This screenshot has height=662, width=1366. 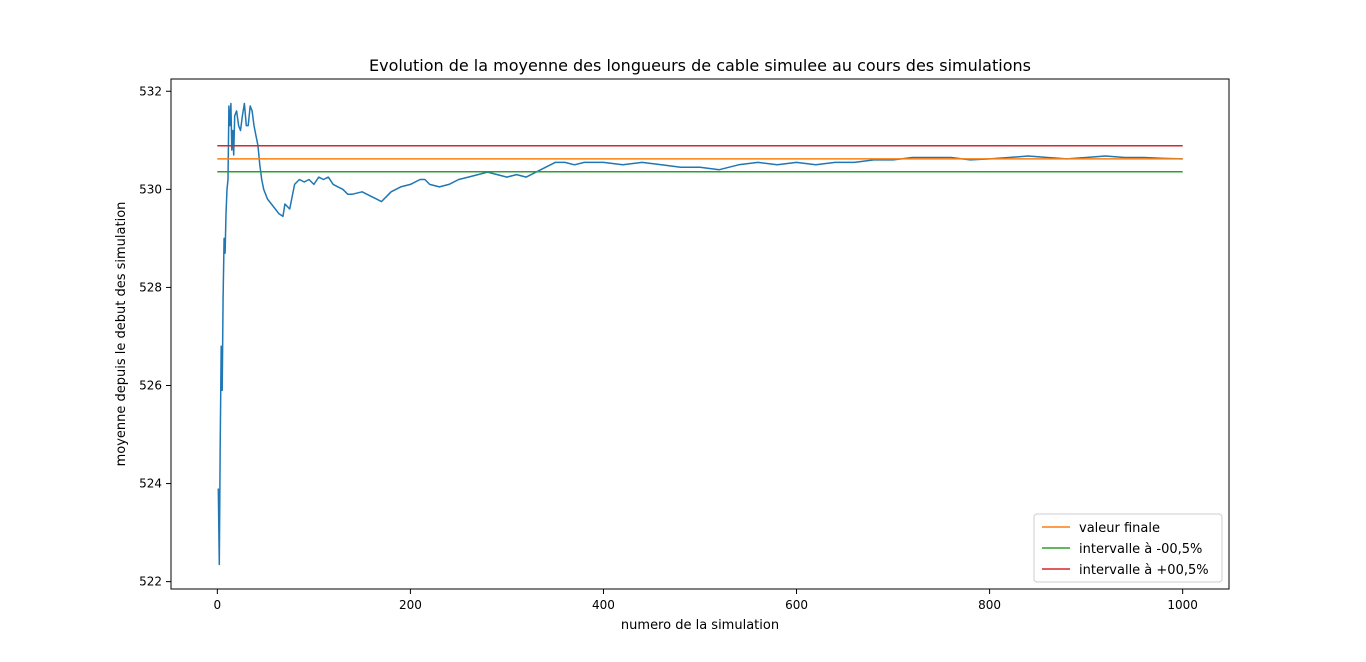 I want to click on legend-box, so click(x=1128, y=548).